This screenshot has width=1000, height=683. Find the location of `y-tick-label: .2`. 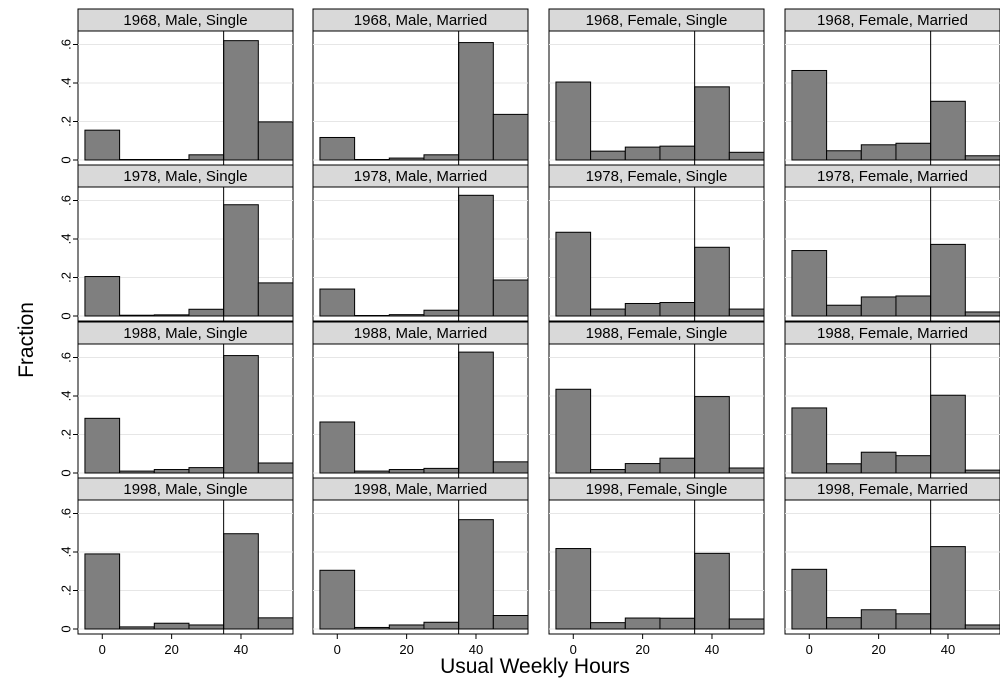

y-tick-label: .2 is located at coordinates (66, 277).